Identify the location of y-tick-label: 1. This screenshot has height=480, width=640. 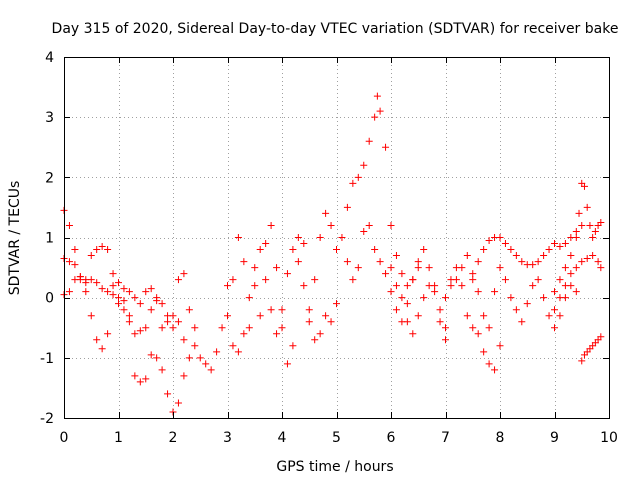
(49, 239).